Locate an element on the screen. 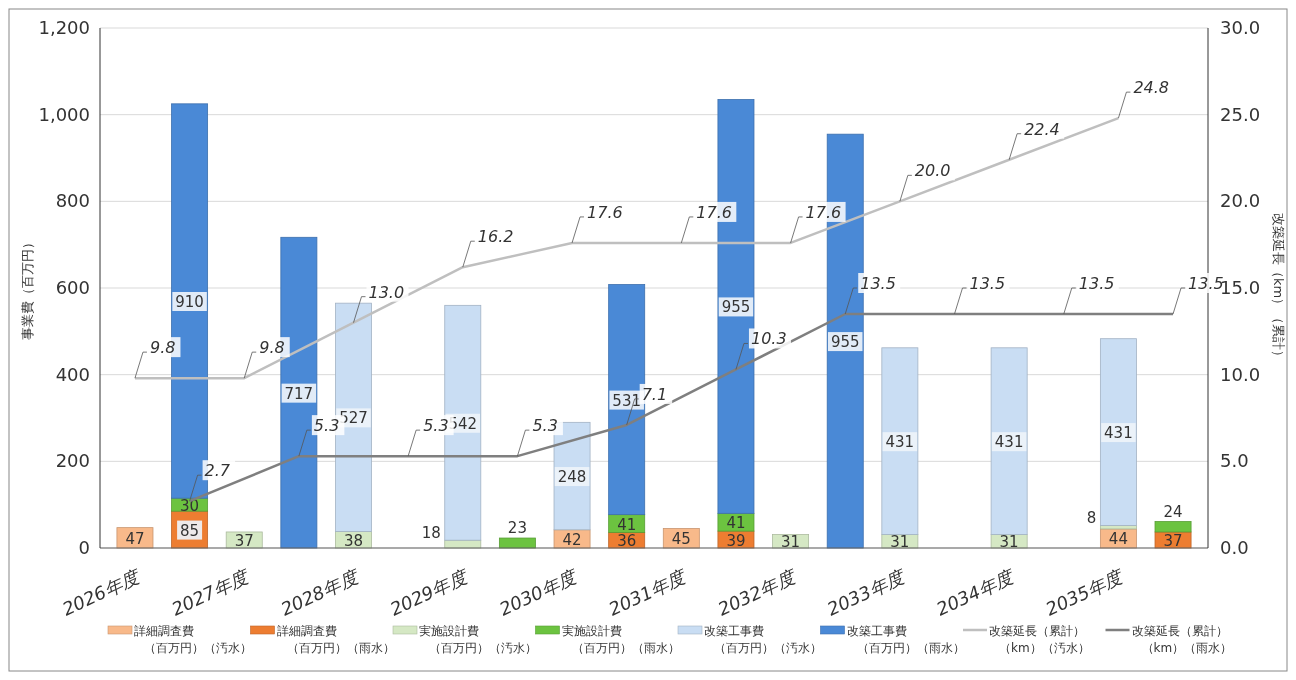 This screenshot has width=1296, height=680. y2-tick-label: 5.0 is located at coordinates (1234, 461).